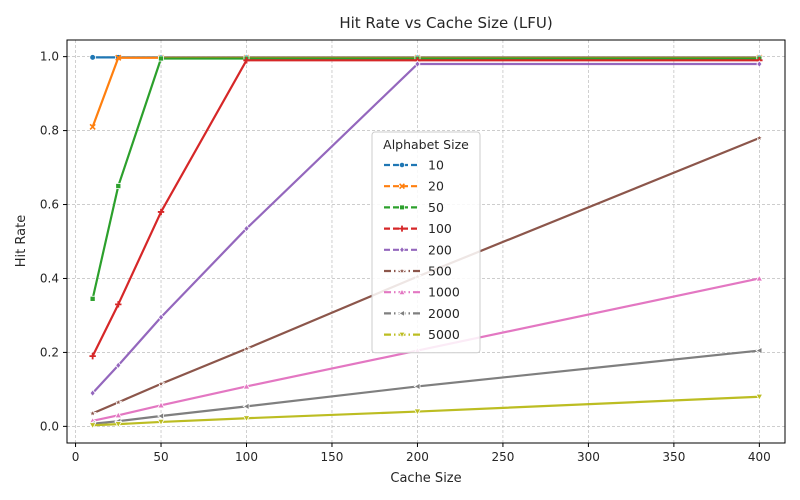 This screenshot has height=500, width=800. Describe the element at coordinates (673, 457) in the screenshot. I see `x-tick-label: 350` at that location.